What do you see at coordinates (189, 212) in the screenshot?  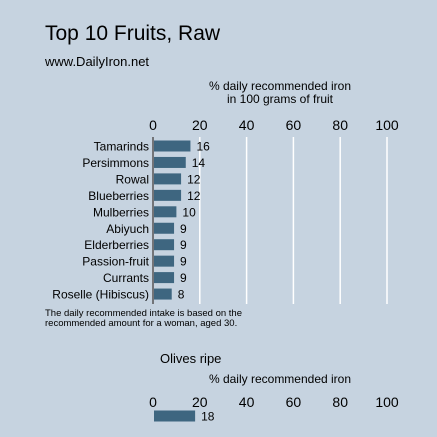 I see `data-label: 10` at bounding box center [189, 212].